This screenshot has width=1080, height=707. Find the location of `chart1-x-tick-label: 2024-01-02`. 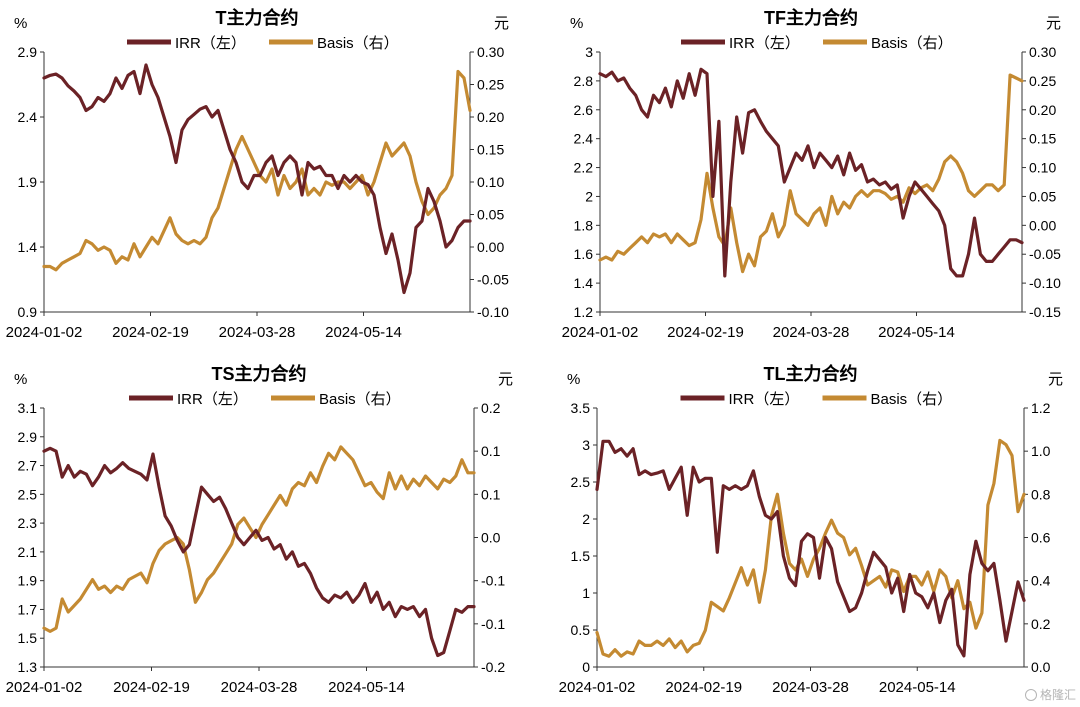

chart1-x-tick-label: 2024-01-02 is located at coordinates (600, 332).